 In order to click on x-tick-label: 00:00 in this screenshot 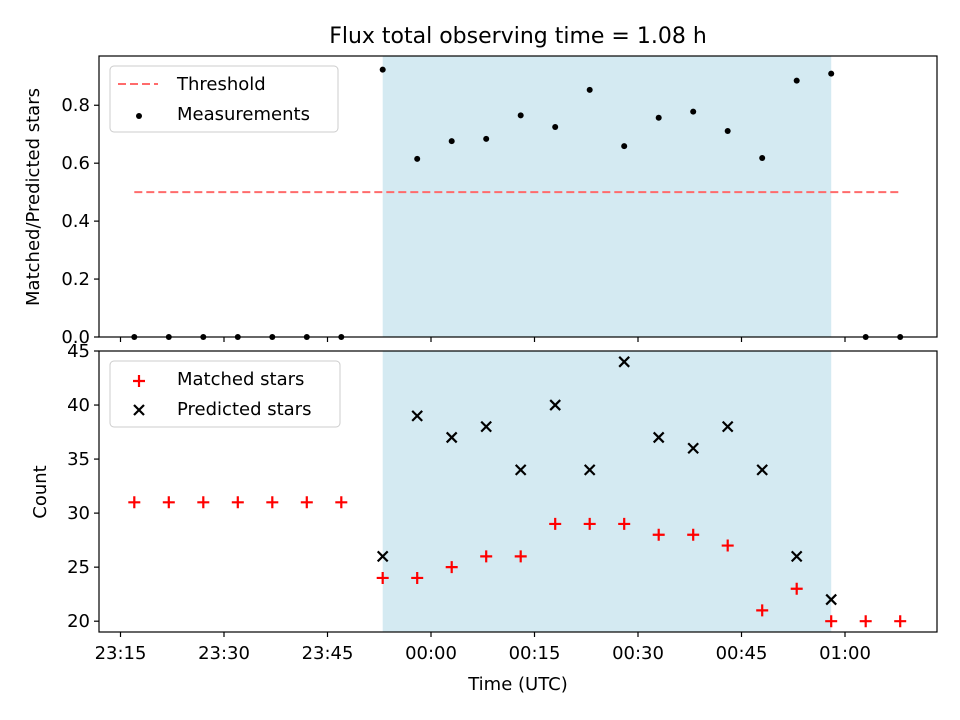, I will do `click(431, 653)`.